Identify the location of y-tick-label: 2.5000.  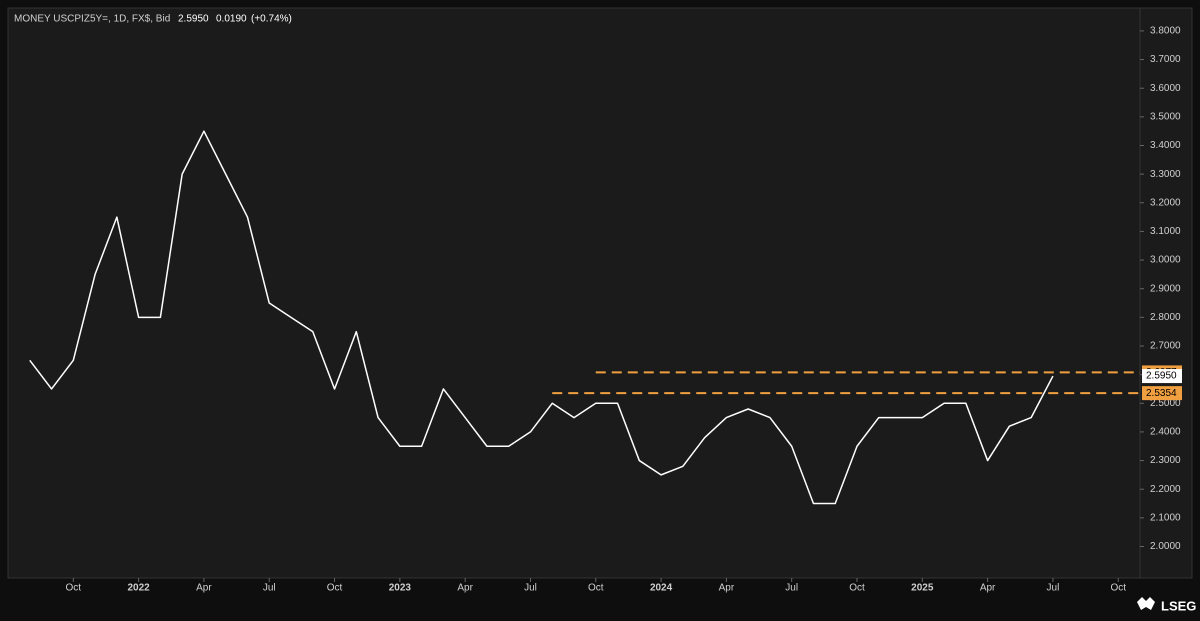
(1165, 403).